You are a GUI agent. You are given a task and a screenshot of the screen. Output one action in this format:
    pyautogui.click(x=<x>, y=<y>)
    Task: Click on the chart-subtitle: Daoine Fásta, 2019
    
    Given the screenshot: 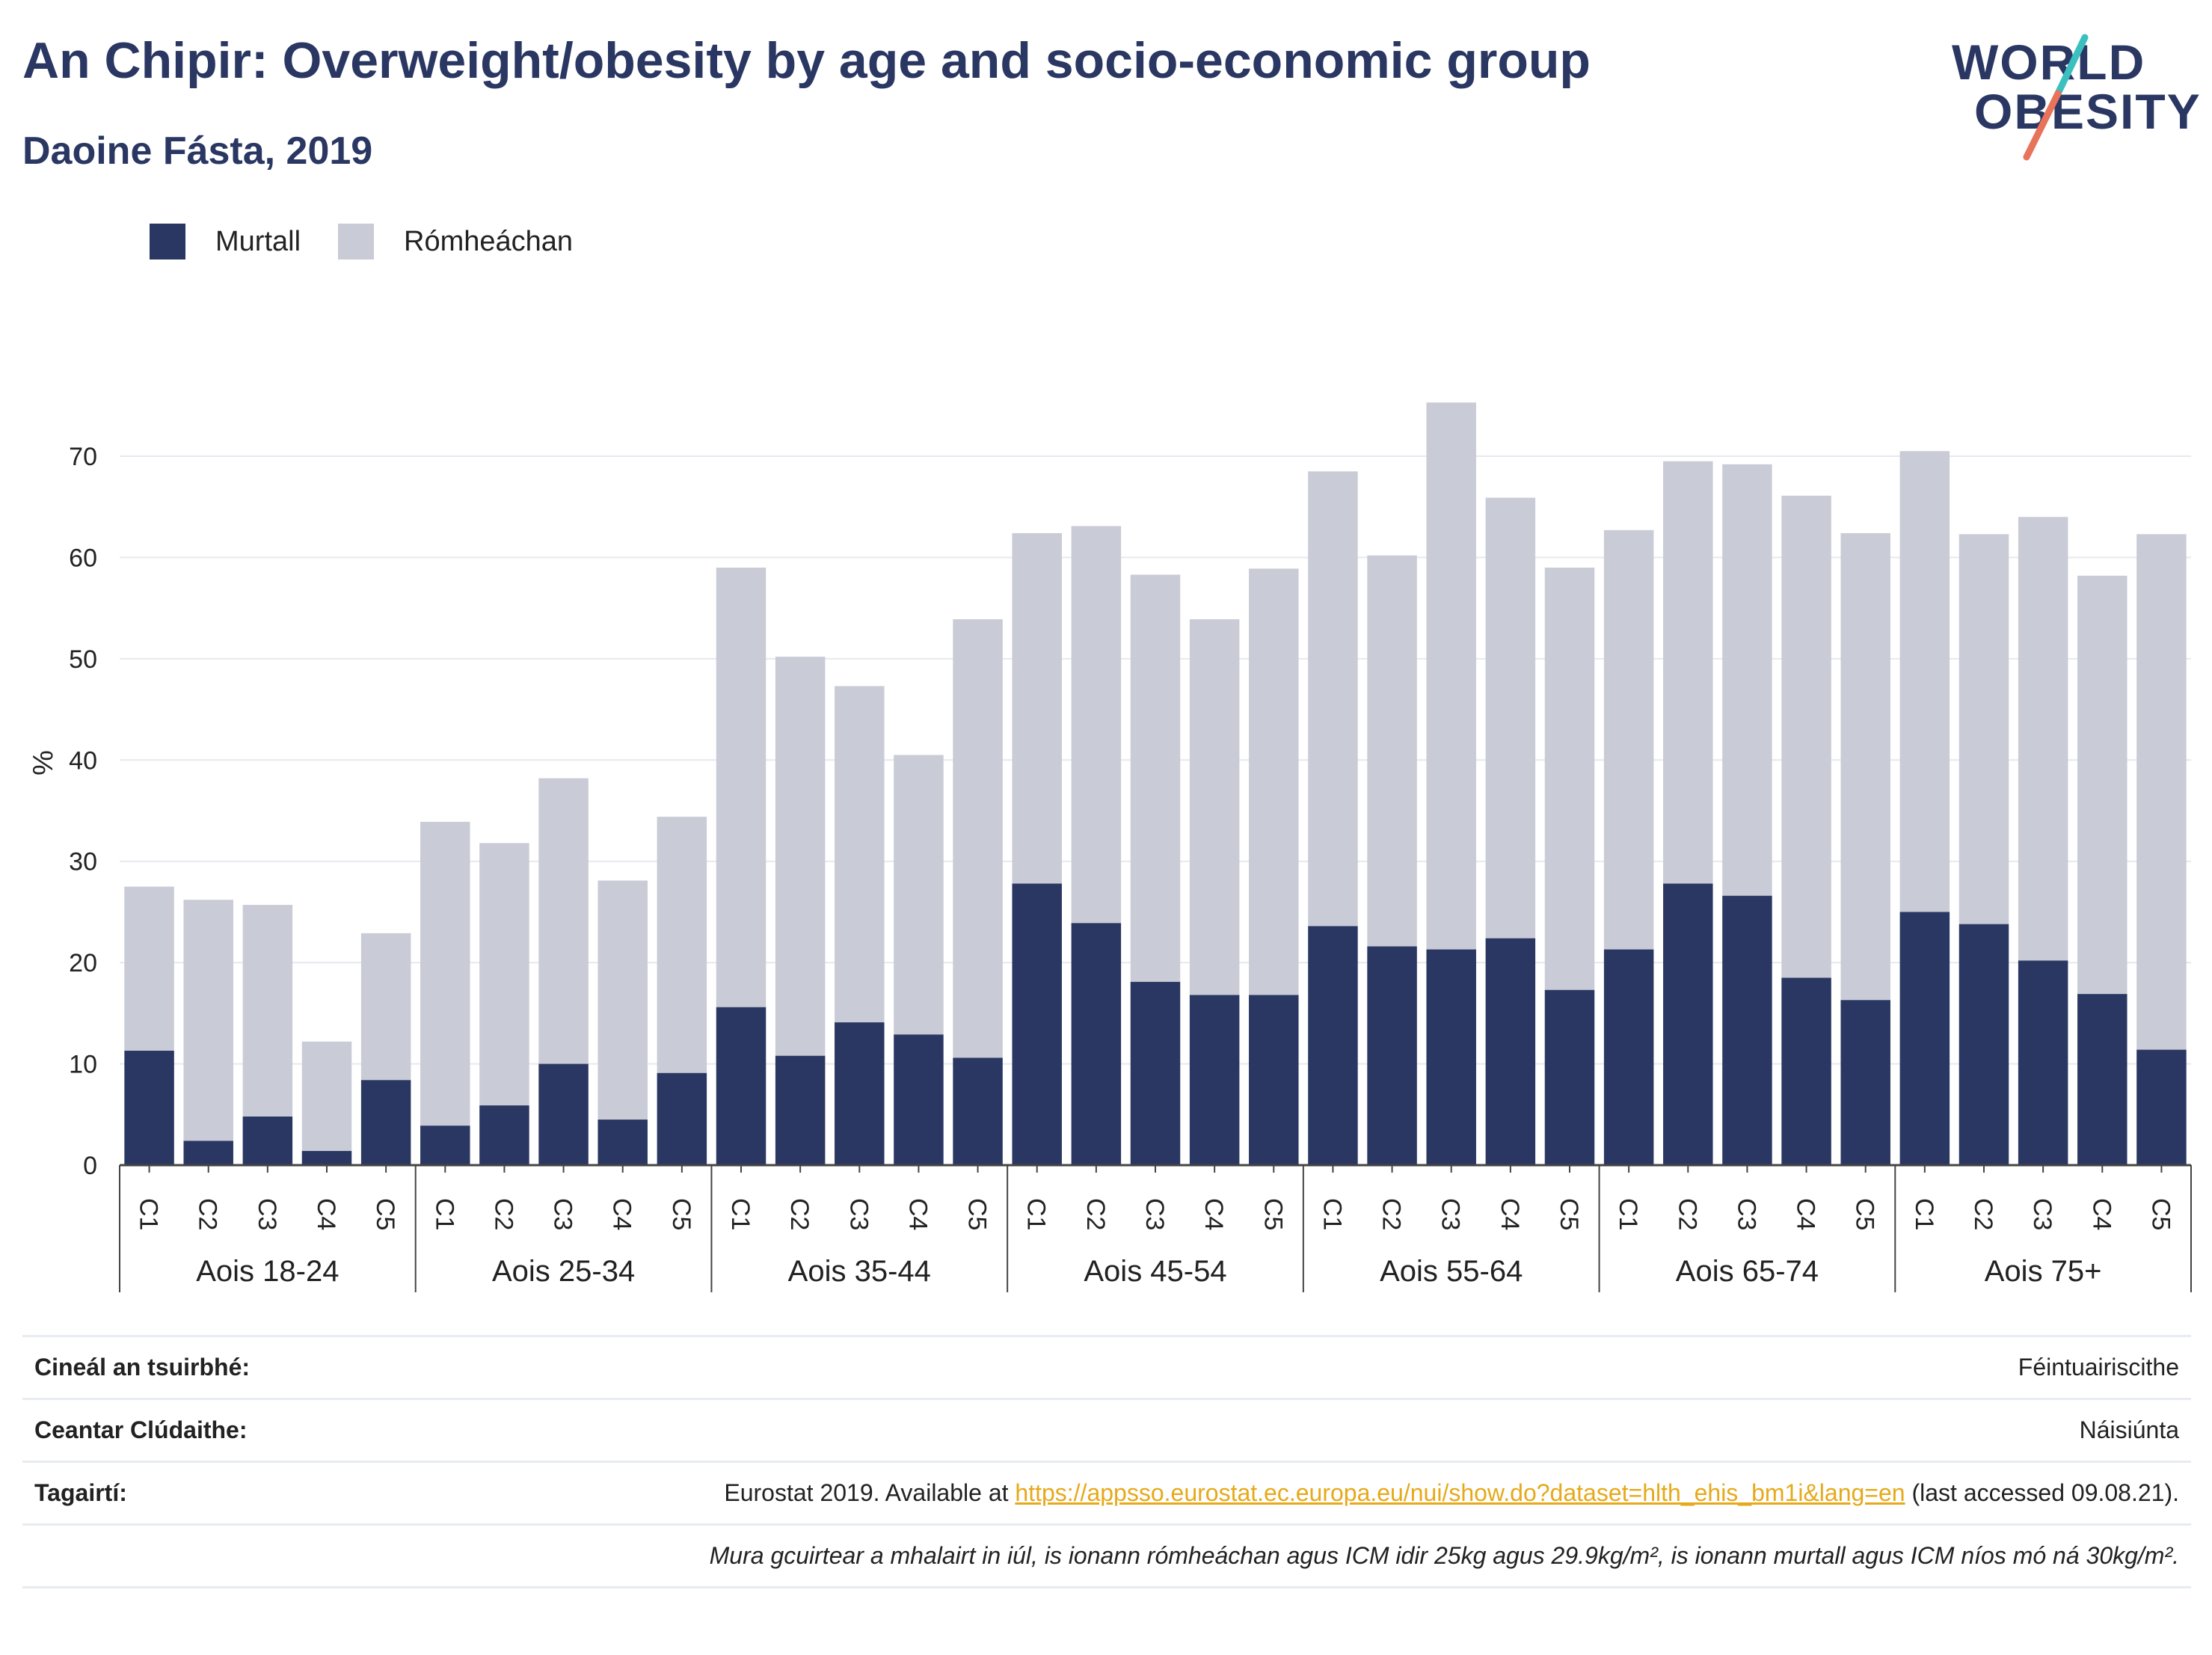 What is the action you would take?
    pyautogui.click(x=198, y=151)
    